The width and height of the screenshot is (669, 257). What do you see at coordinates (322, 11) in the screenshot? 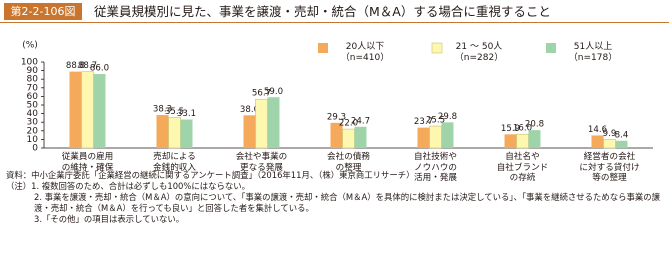
I see `figure-title: 従業員規模別に見た、事業を譲渡・売却・統合（M＆A）する場合に重視すること` at bounding box center [322, 11].